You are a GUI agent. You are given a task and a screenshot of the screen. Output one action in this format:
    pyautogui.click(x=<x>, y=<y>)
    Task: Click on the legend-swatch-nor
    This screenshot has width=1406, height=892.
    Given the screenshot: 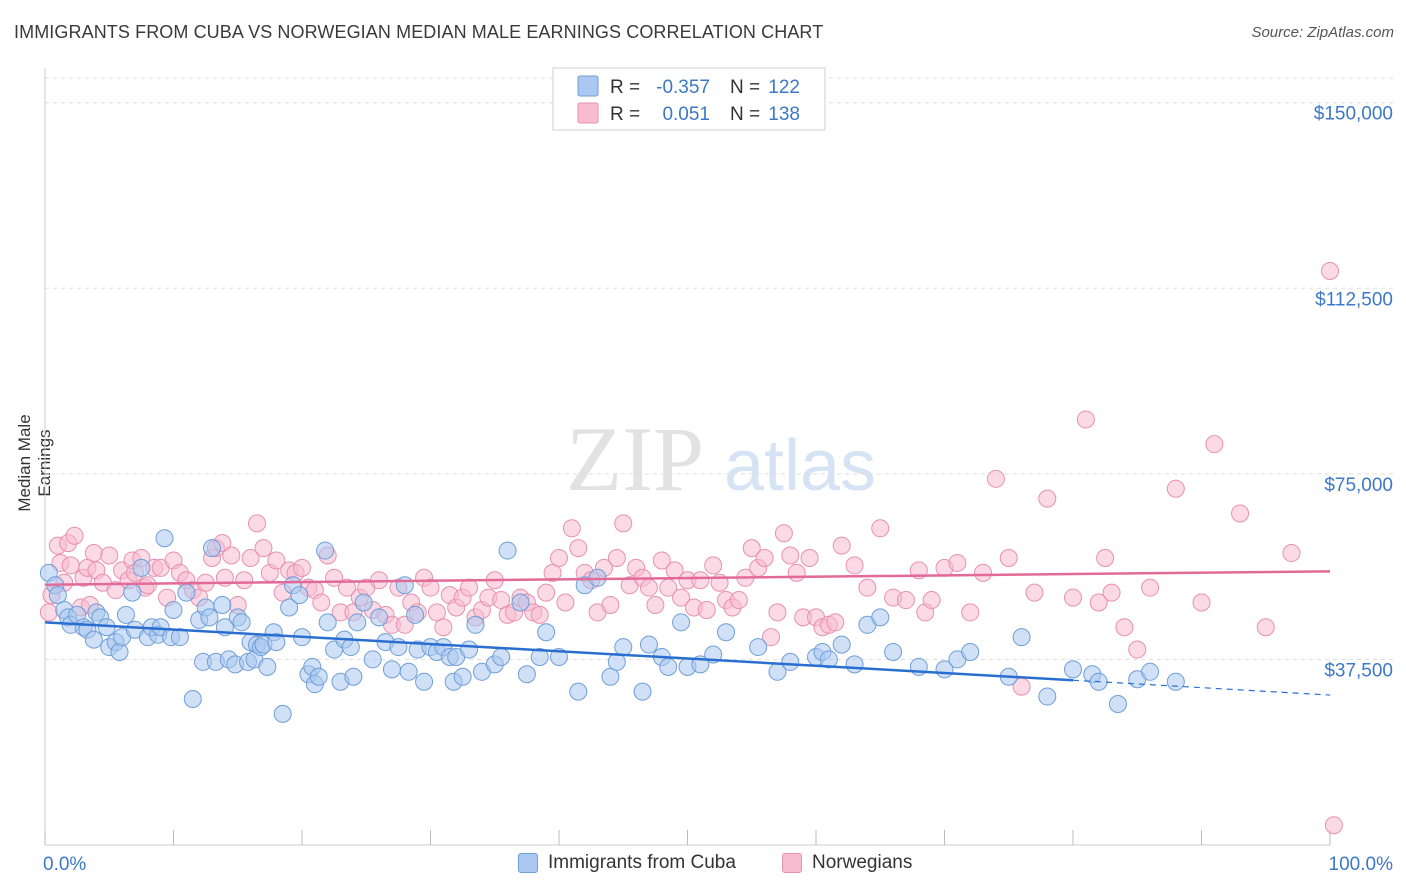 What is the action you would take?
    pyautogui.click(x=588, y=113)
    